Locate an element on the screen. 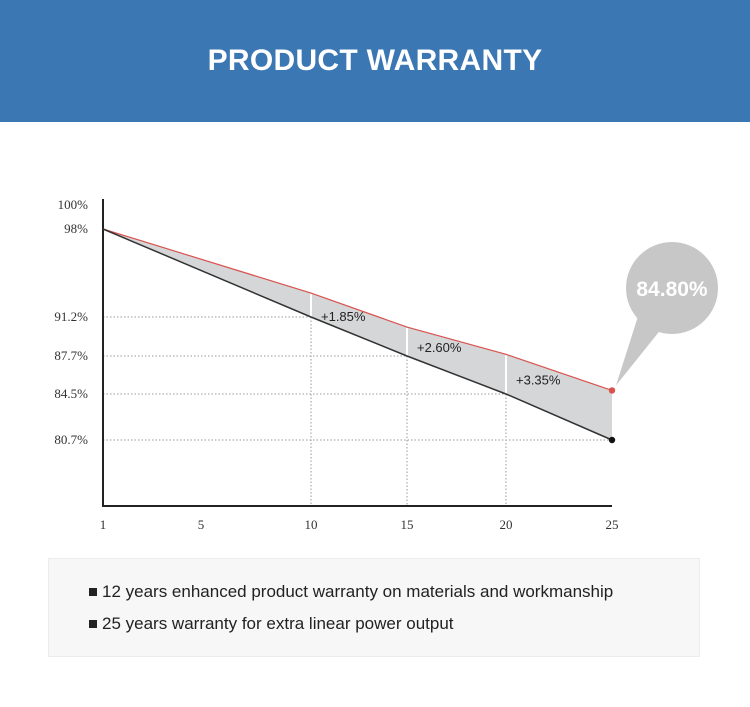 This screenshot has width=750, height=707. data-point-end-enhanced is located at coordinates (612, 390).